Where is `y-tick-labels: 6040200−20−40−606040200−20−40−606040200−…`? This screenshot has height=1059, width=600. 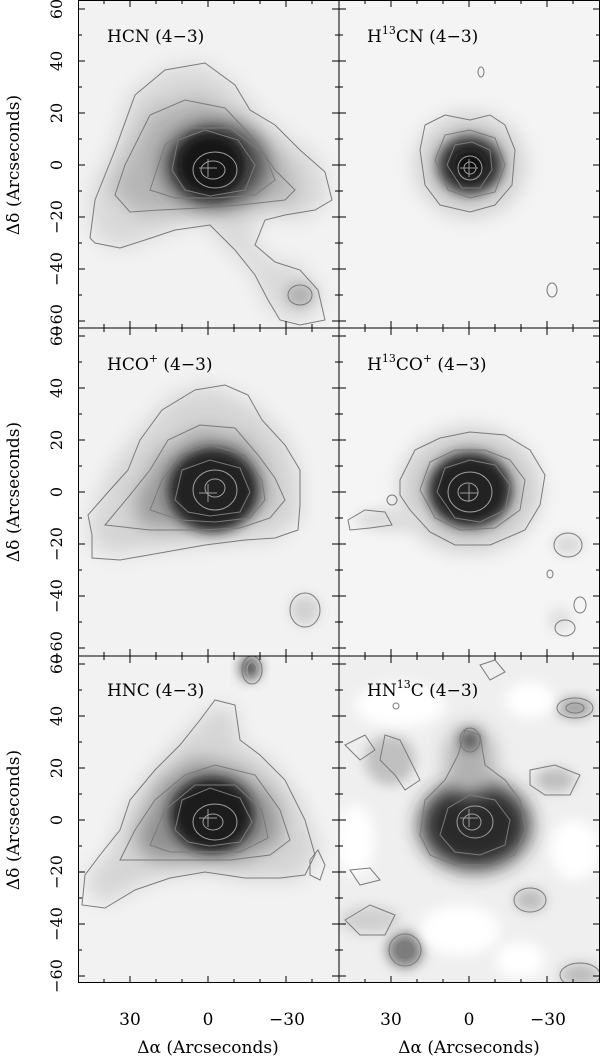 y-tick-labels: 6040200−20−40−606040200−20−40−606040200−… is located at coordinates (56, 496).